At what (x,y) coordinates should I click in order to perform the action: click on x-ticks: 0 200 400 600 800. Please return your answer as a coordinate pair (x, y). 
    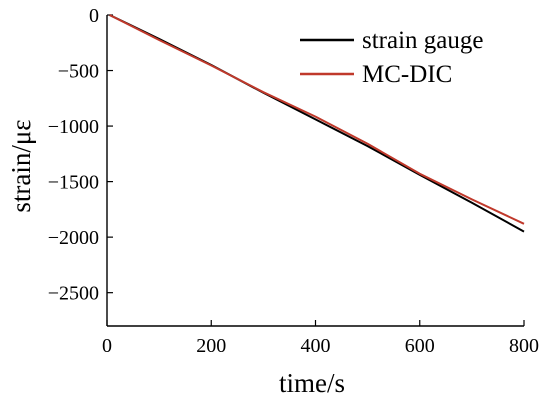
    Looking at the image, I should click on (320, 338).